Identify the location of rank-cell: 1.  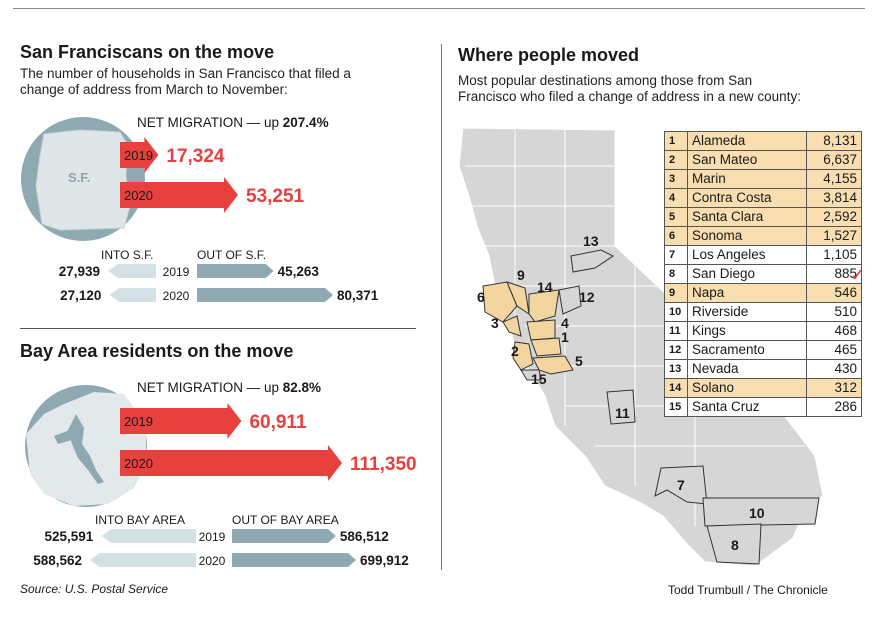
(676, 141).